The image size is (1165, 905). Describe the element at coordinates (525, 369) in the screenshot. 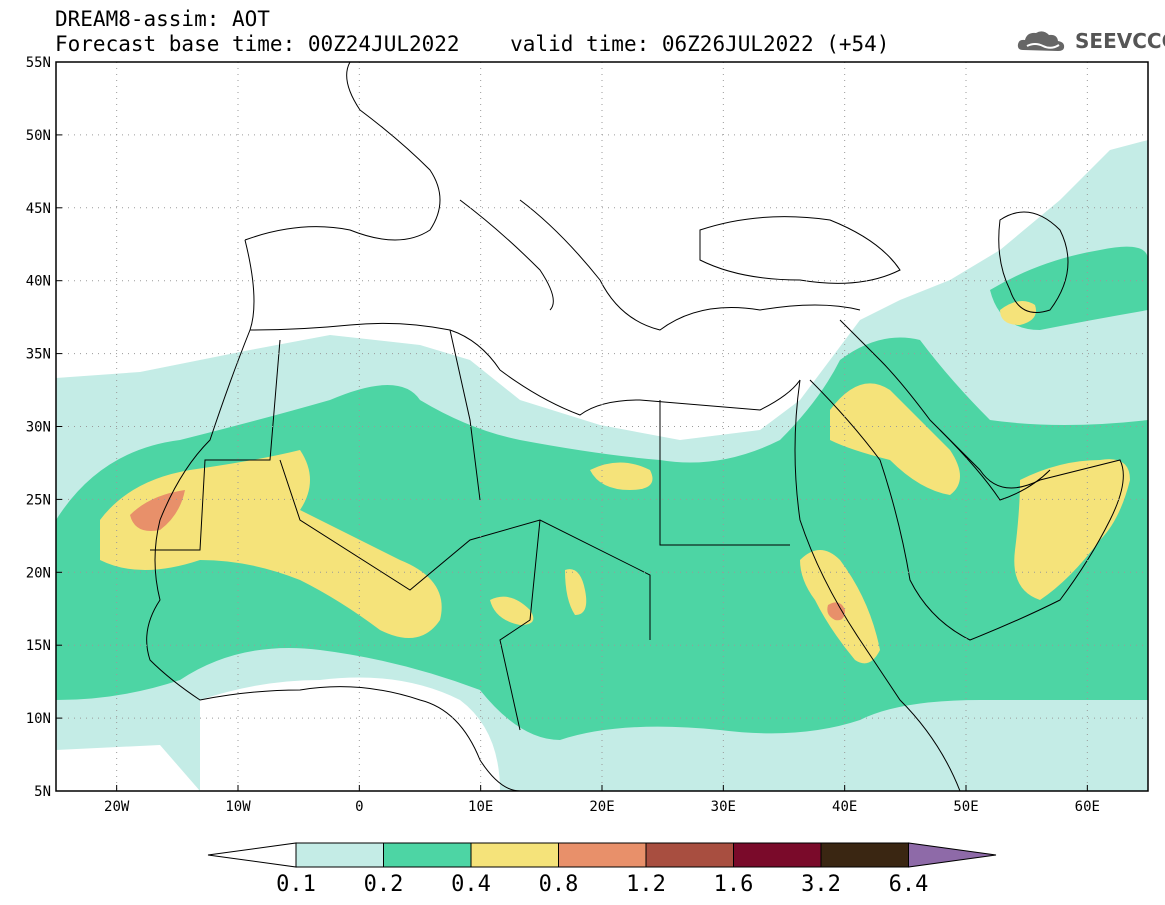

I see `coastline-north-africa` at that location.